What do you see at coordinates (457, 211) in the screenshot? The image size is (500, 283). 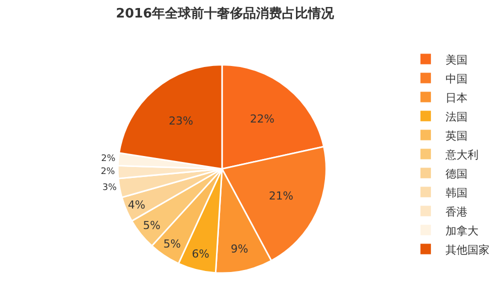 I see `legend-label: 香港` at bounding box center [457, 211].